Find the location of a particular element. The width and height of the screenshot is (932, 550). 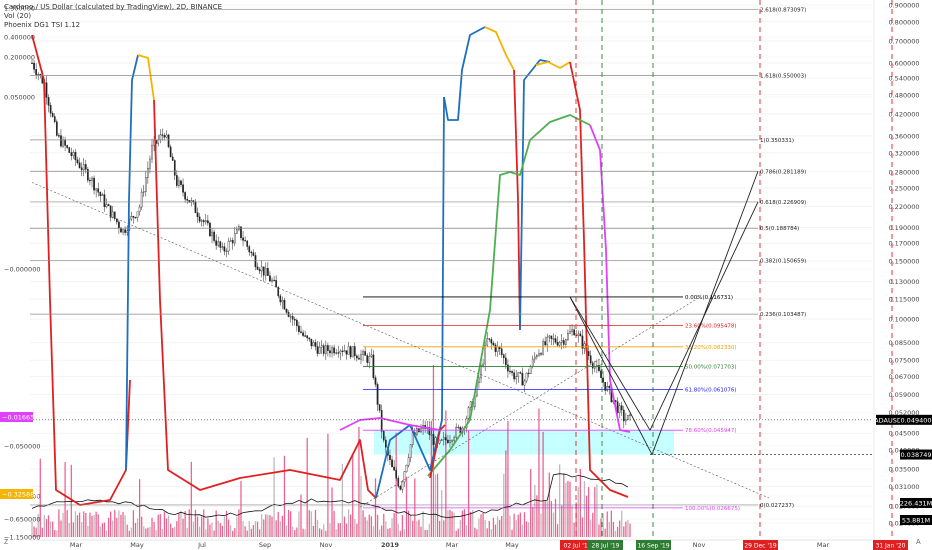

price-badge is located at coordinates (916, 454).